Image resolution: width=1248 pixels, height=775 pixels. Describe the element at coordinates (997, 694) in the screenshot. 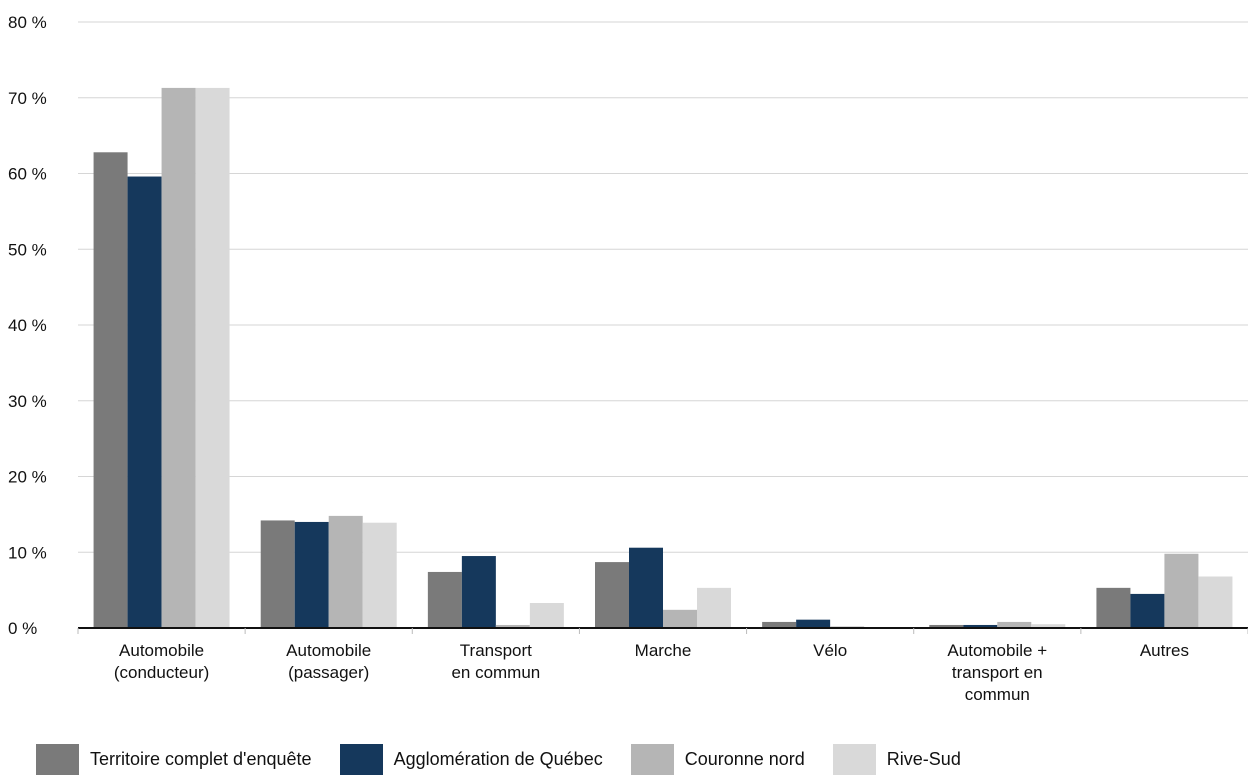

I see `x-tick-label: commun` at that location.